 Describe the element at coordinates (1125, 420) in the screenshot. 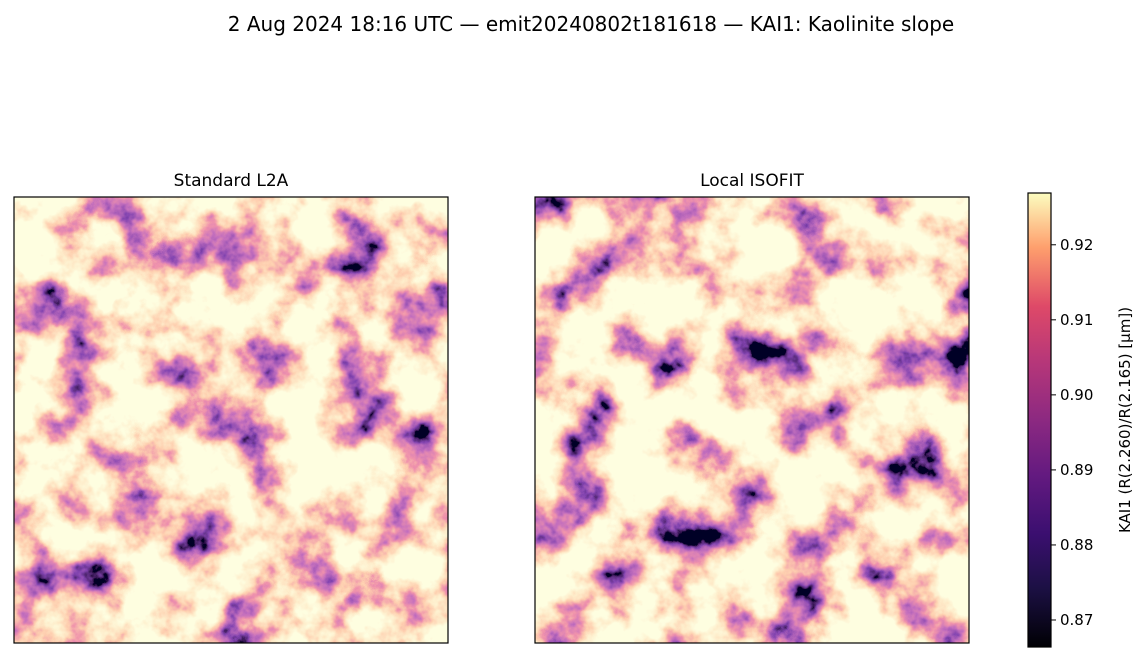

I see `colorbar-label: KAI1 (R(2.260)/R(2.165) [µm])` at that location.